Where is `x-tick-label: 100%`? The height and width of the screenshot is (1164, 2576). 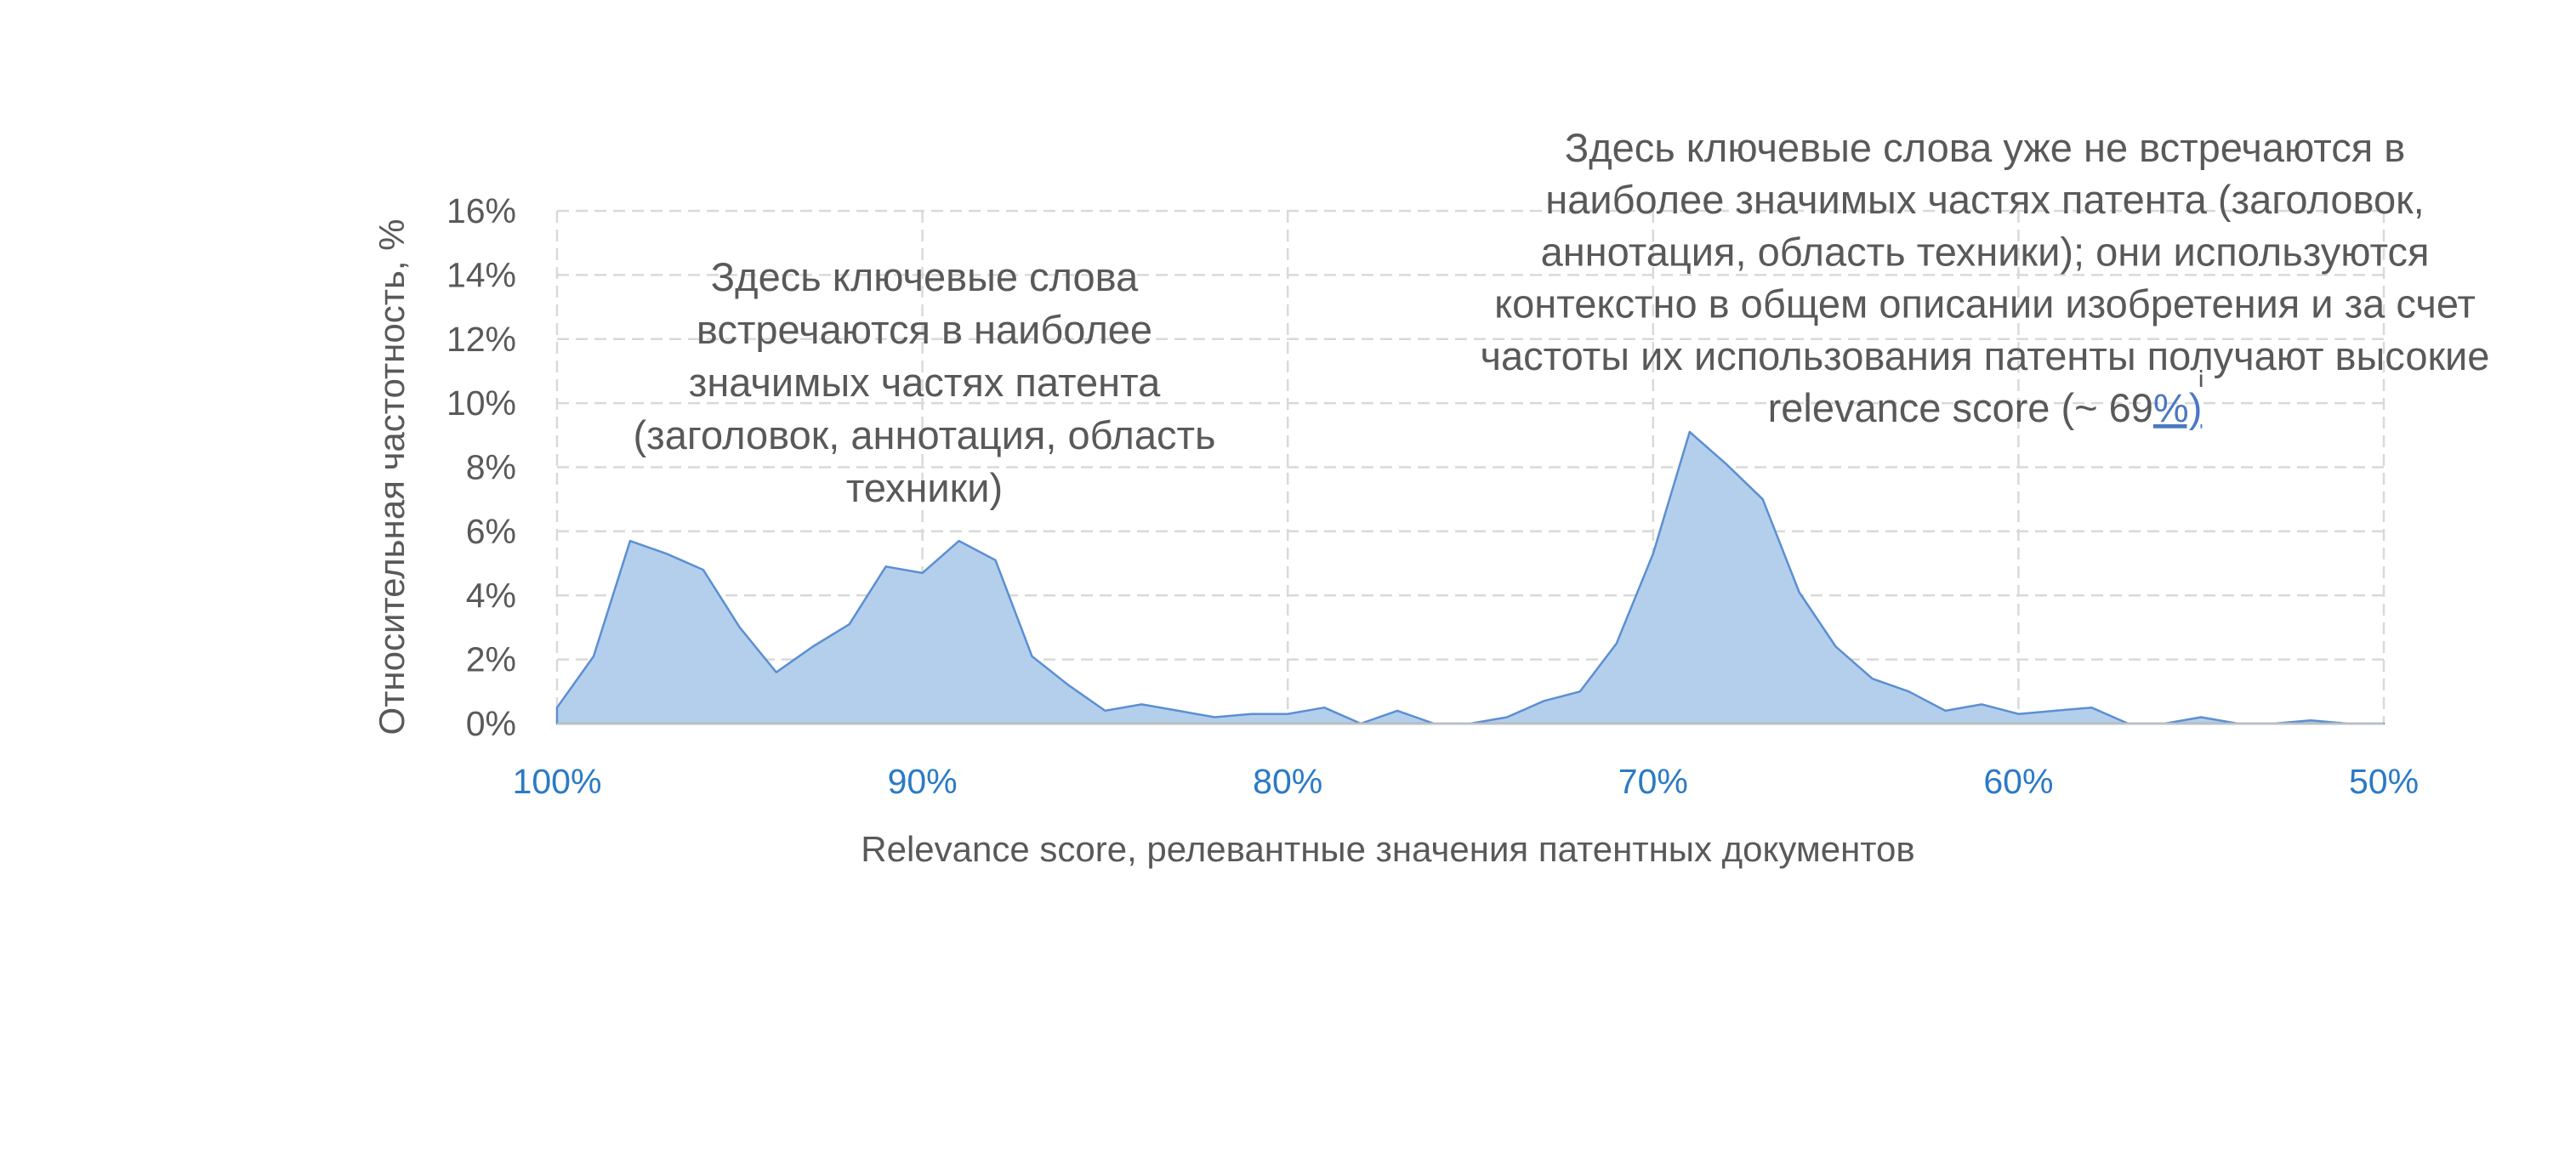 x-tick-label: 100% is located at coordinates (557, 781).